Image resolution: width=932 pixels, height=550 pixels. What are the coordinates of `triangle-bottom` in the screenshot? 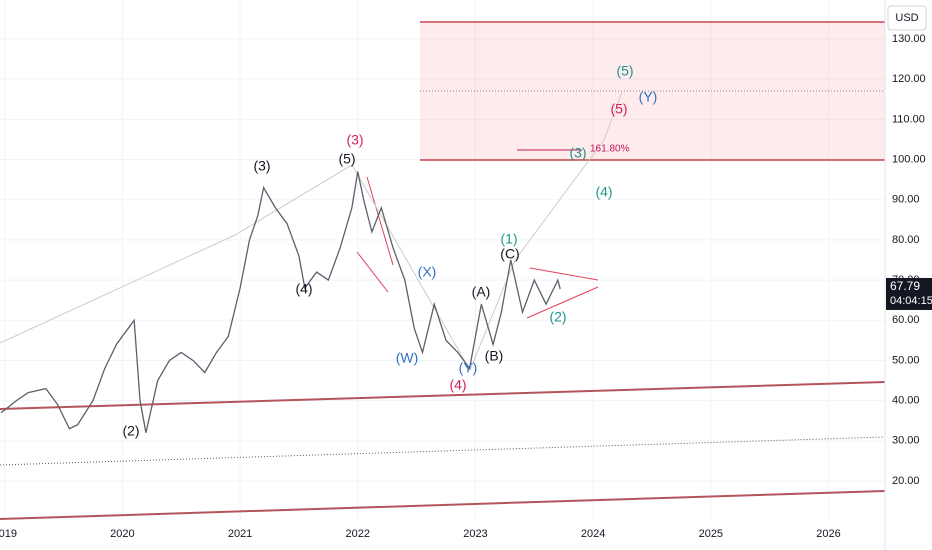 It's located at (562, 302).